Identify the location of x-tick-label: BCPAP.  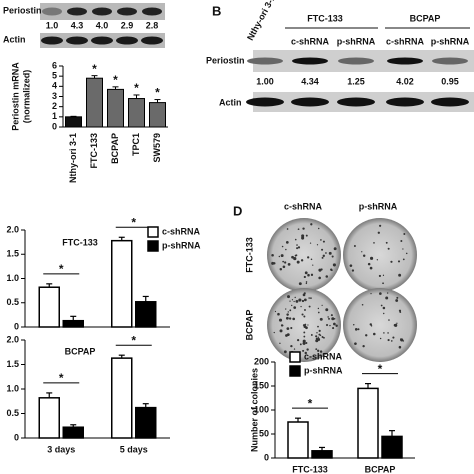
(380, 469).